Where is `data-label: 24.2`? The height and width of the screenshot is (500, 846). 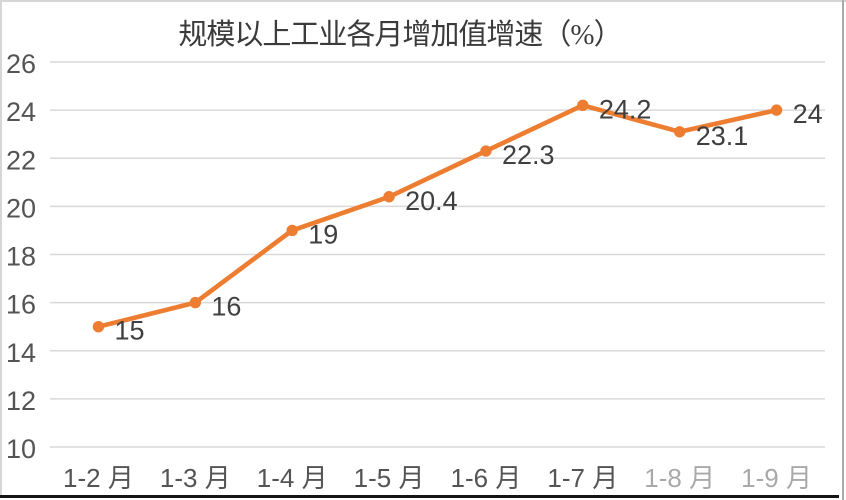
data-label: 24.2 is located at coordinates (625, 109).